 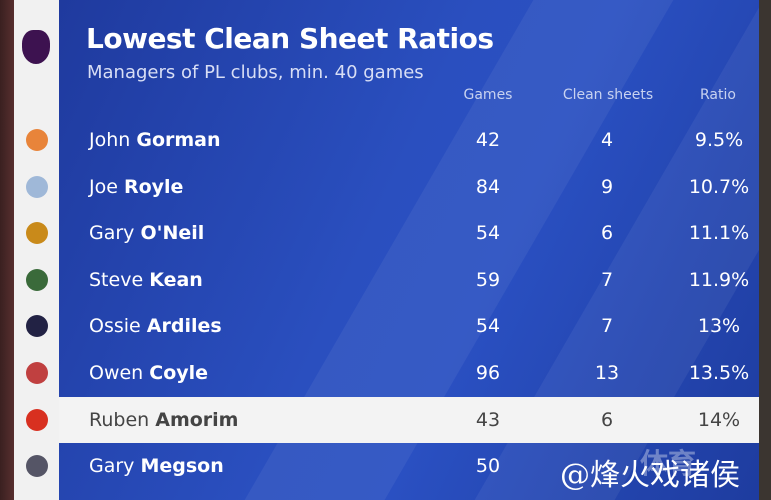 What do you see at coordinates (119, 419) in the screenshot?
I see `first-name: Ruben` at bounding box center [119, 419].